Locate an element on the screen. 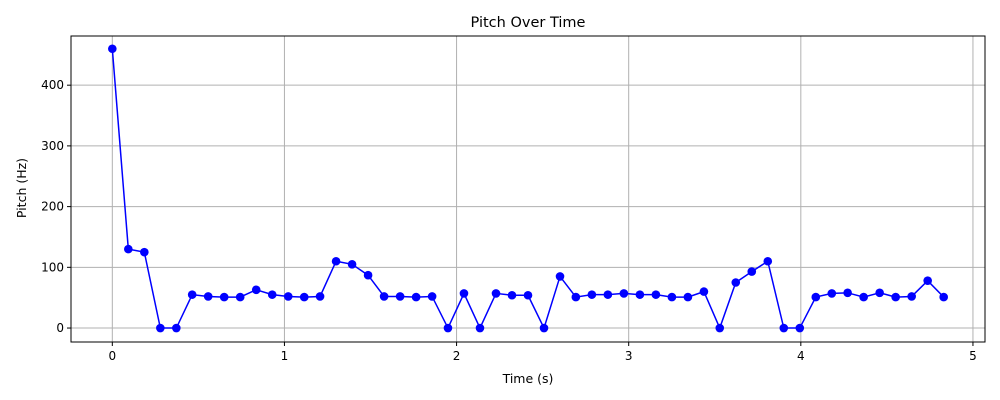  x-axis-label: Time (s) is located at coordinates (528, 378).